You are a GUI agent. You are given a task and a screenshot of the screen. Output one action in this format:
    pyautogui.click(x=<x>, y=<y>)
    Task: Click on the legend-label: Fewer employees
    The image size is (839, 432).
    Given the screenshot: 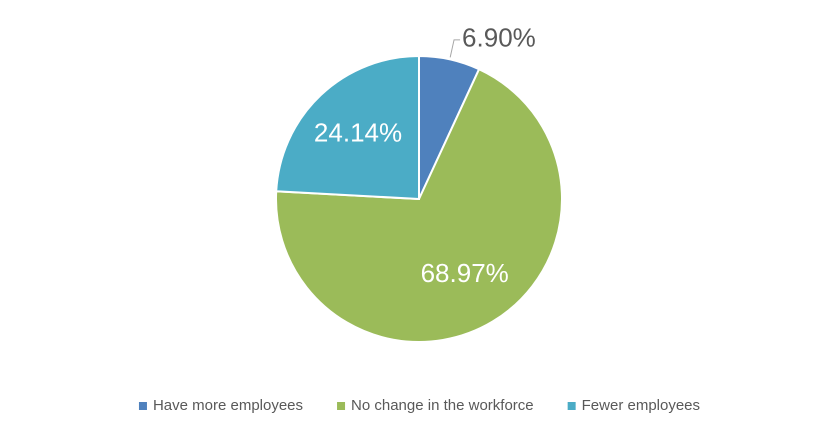 What is the action you would take?
    pyautogui.click(x=641, y=405)
    